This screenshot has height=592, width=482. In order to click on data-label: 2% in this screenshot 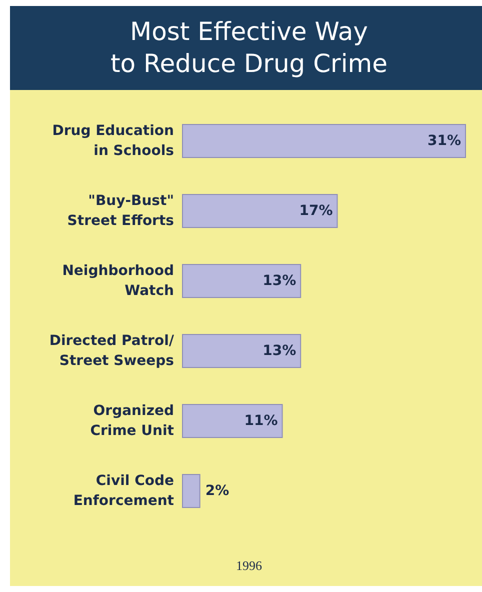, I will do `click(217, 491)`.